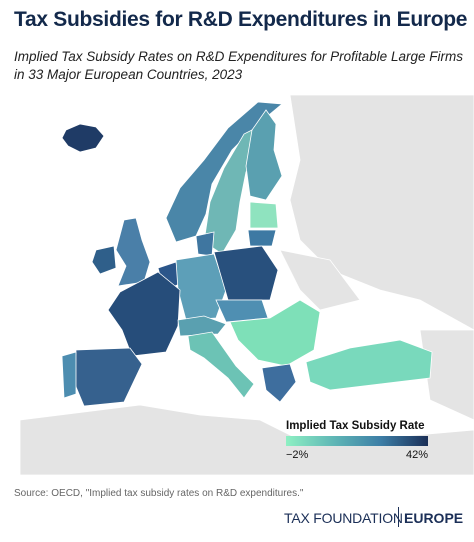  Describe the element at coordinates (224, 172) in the screenshot. I see `norway` at that location.